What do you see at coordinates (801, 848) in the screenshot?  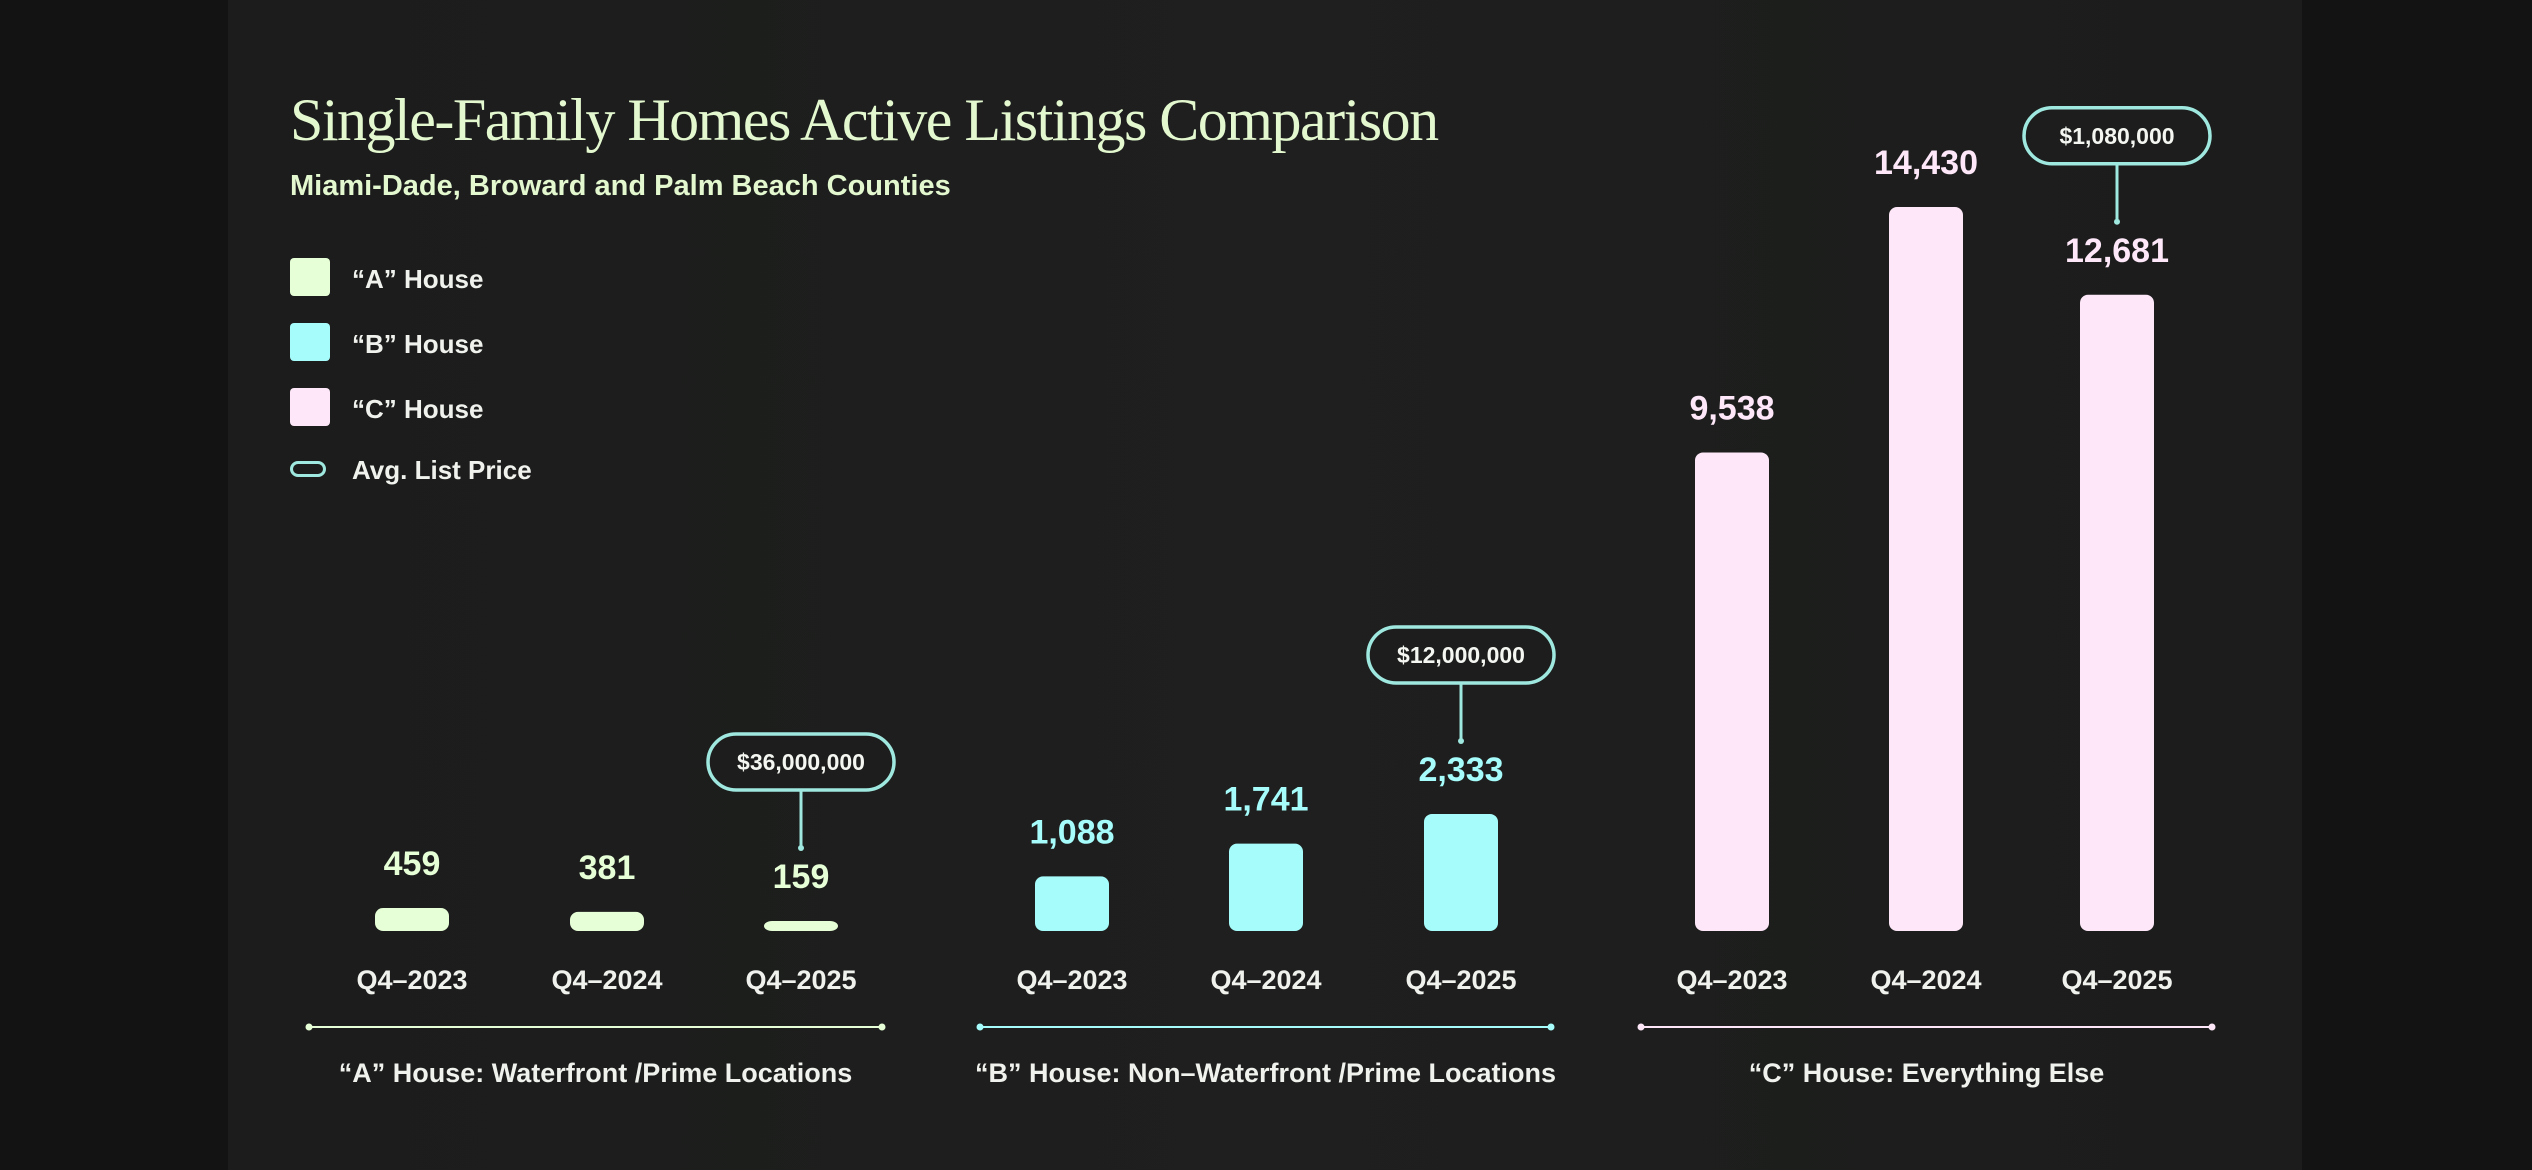 I see `price-connector-dot-a` at bounding box center [801, 848].